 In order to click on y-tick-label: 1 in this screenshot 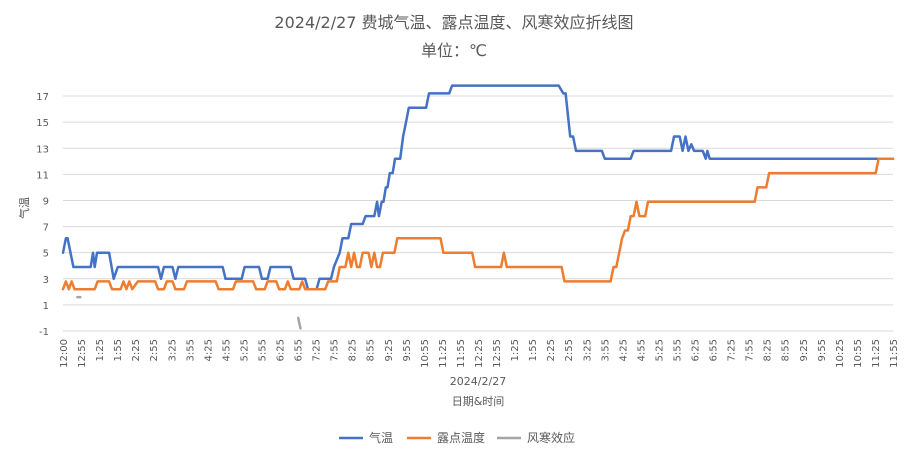, I will do `click(46, 306)`.